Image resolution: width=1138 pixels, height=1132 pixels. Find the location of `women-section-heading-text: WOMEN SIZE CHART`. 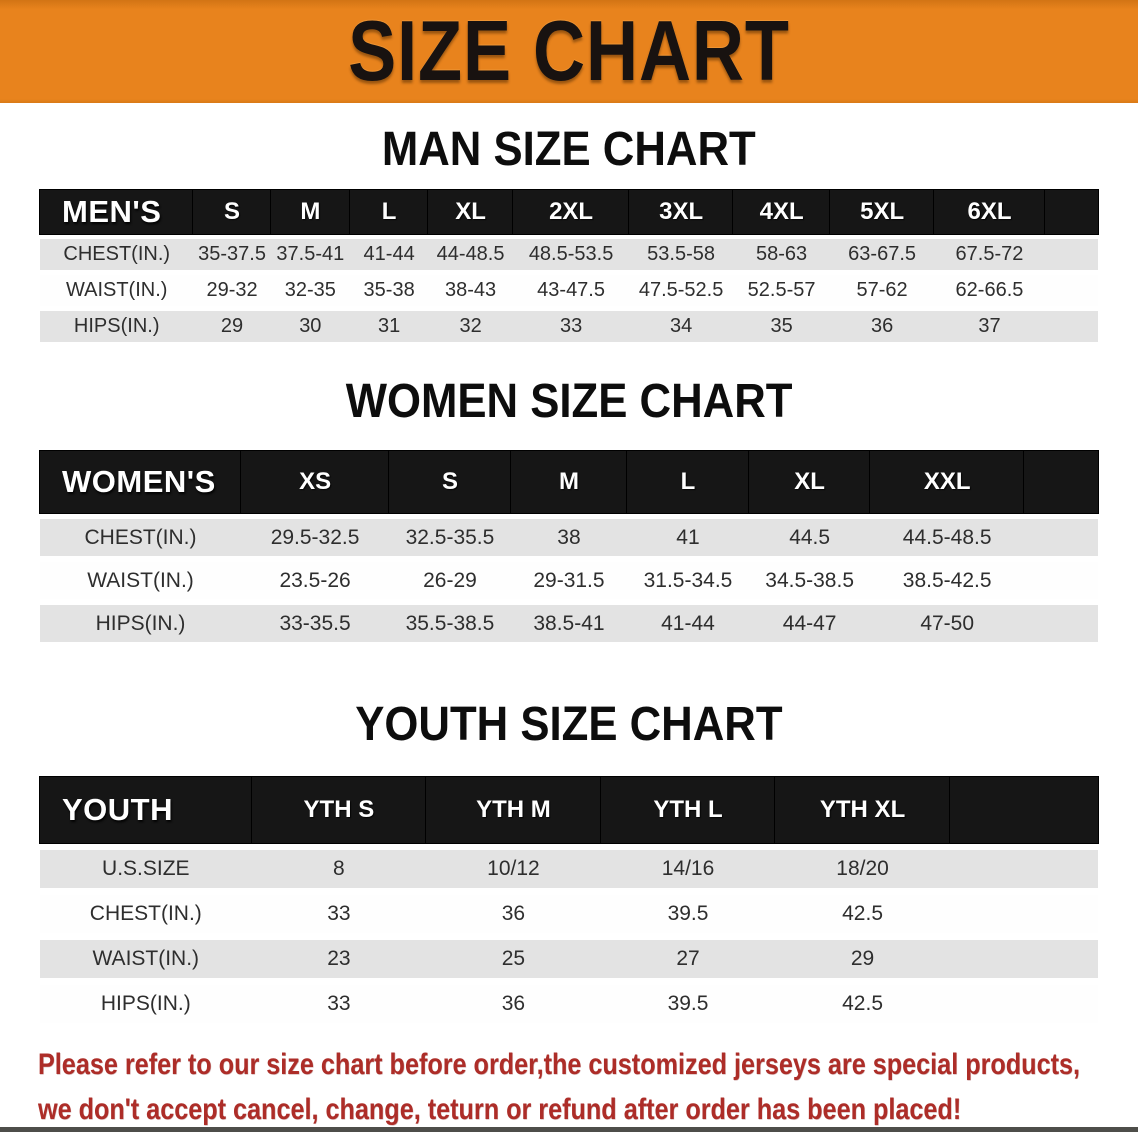

women-section-heading-text: WOMEN SIZE CHART is located at coordinates (569, 400).